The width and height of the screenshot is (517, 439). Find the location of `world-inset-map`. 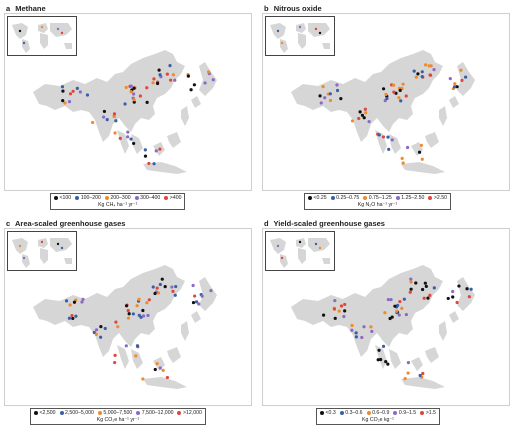

world-inset-map is located at coordinates (300, 36).